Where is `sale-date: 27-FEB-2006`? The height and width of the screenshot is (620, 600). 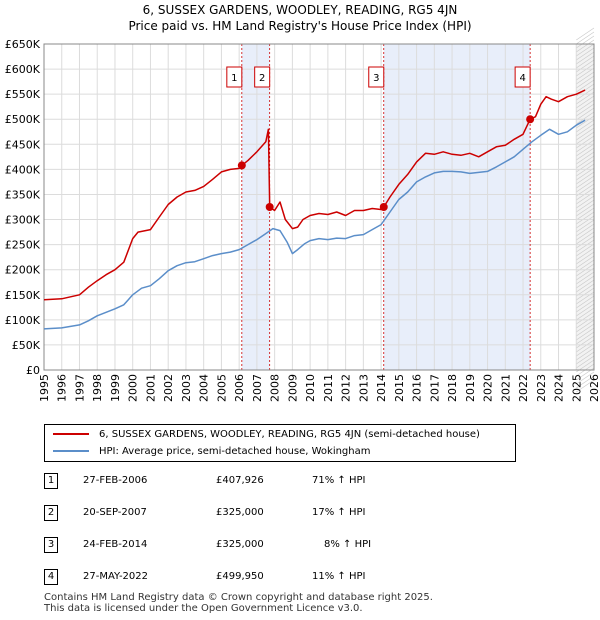
sale-date: 27-FEB-2006 is located at coordinates (115, 480).